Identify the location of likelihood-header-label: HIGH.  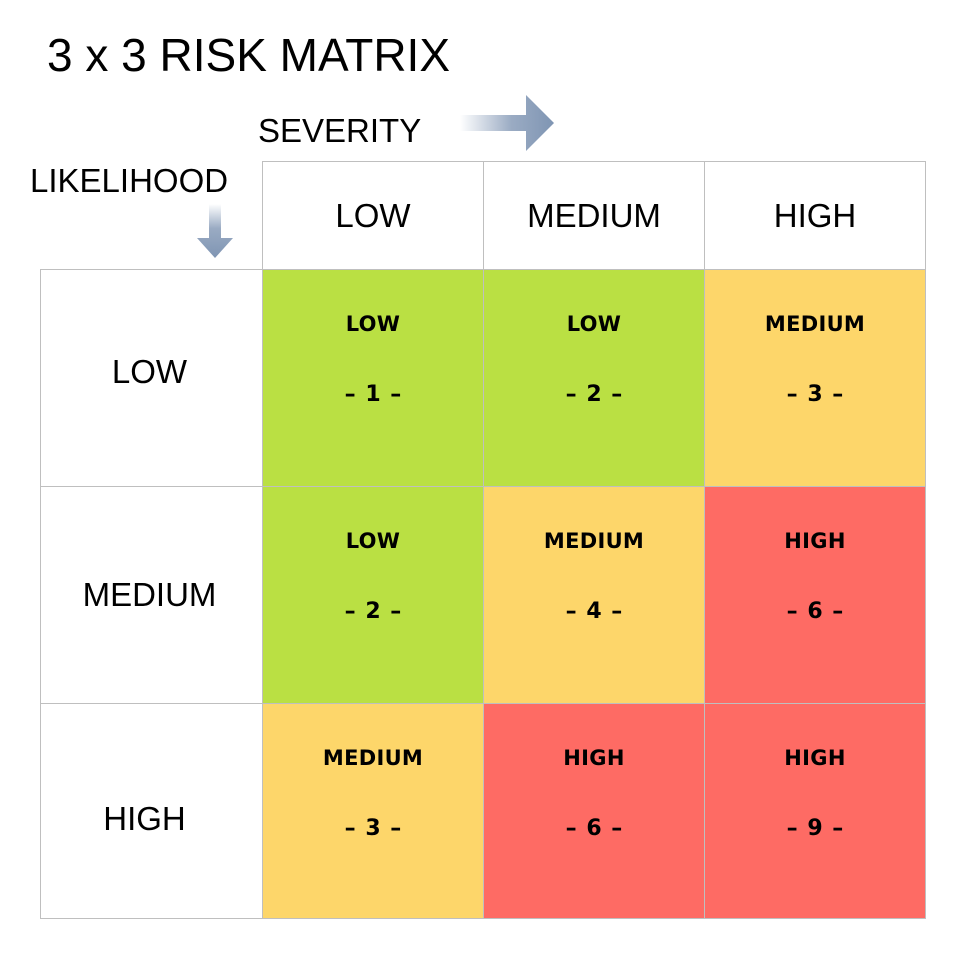
(144, 818).